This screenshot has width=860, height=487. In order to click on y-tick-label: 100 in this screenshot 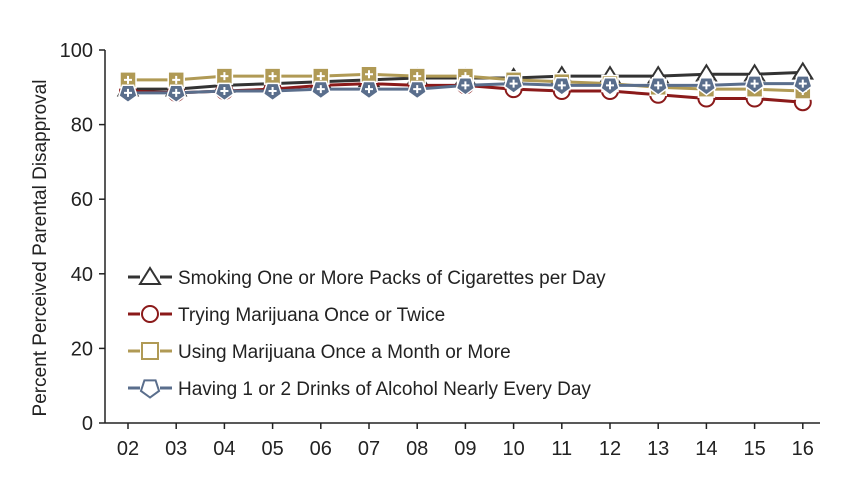, I will do `click(76, 51)`.